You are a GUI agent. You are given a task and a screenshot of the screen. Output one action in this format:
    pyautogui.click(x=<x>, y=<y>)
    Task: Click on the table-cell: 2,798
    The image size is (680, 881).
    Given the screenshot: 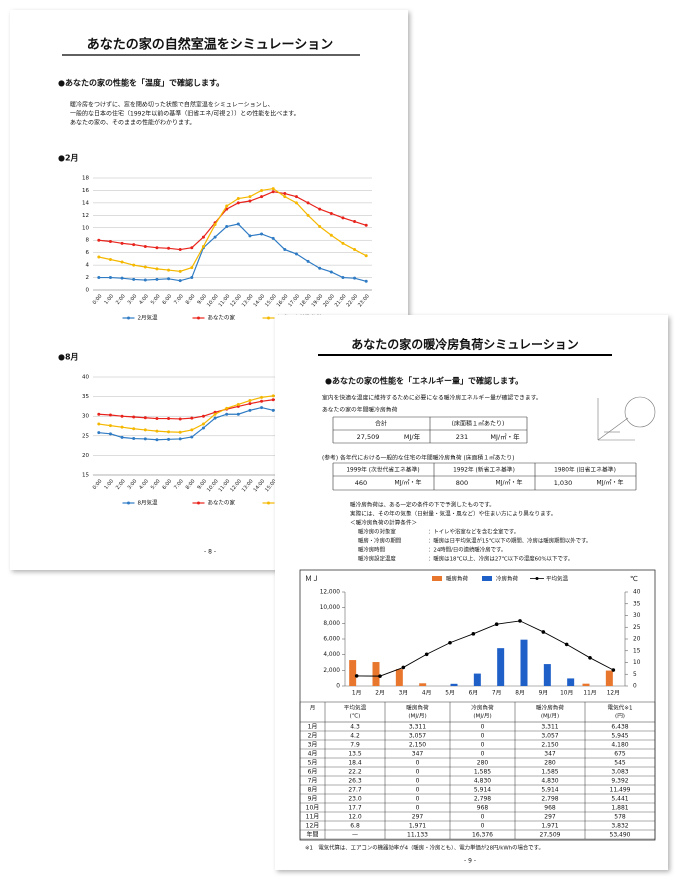 What is the action you would take?
    pyautogui.click(x=549, y=798)
    